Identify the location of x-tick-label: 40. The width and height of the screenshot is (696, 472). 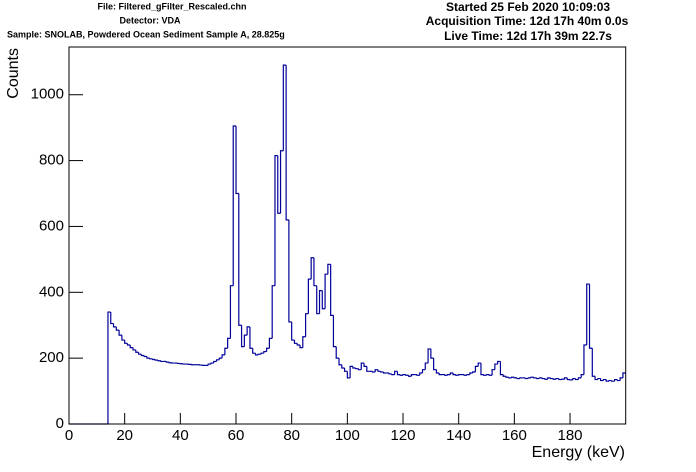
(180, 435).